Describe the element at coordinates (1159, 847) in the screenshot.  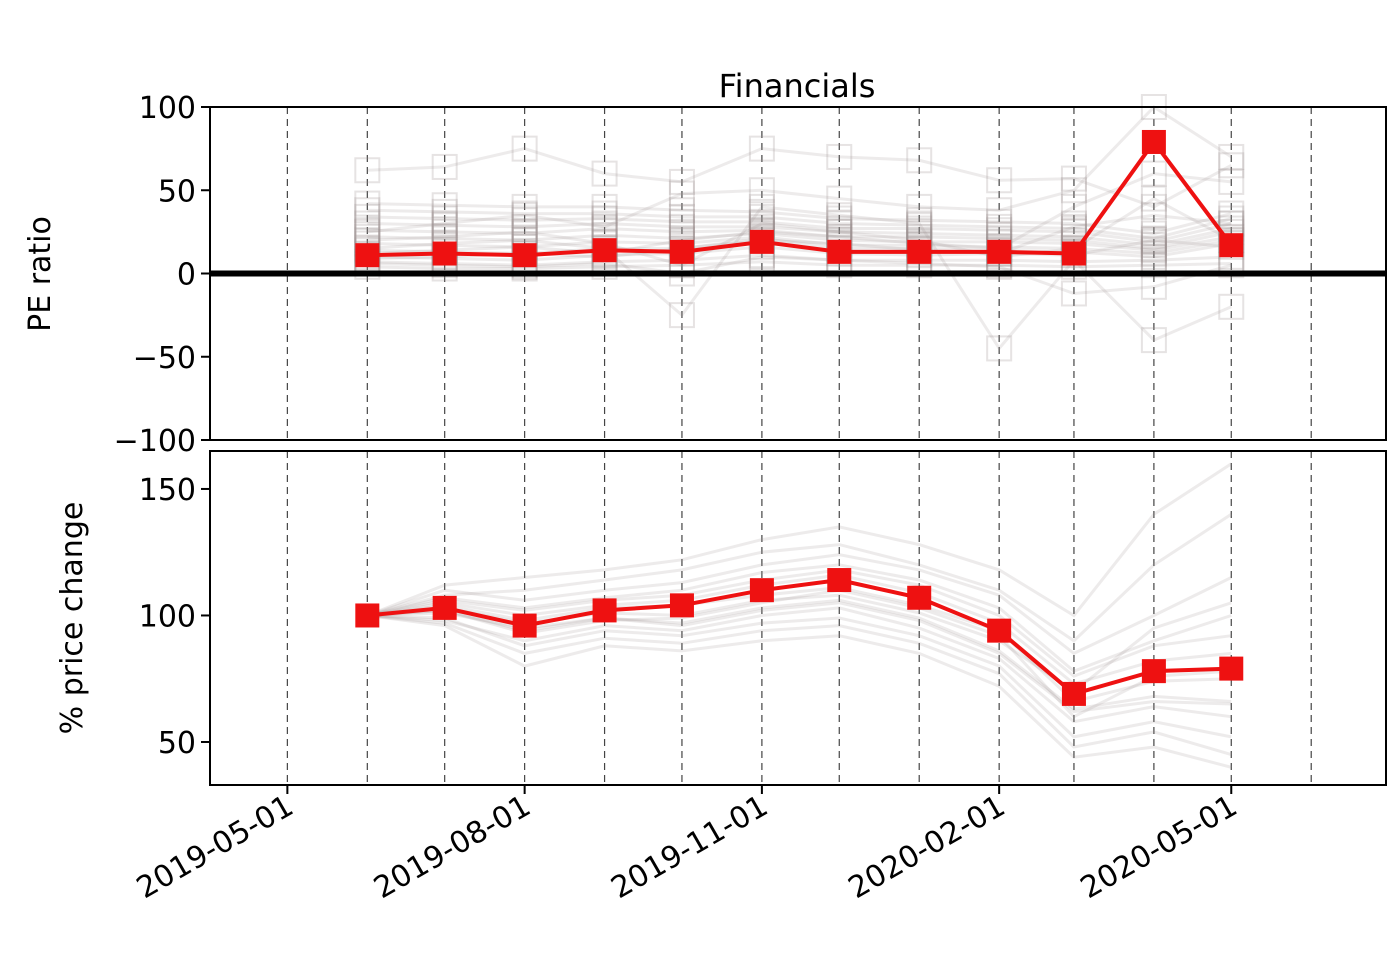
I see `x-tick-label: 2020-05-01` at that location.